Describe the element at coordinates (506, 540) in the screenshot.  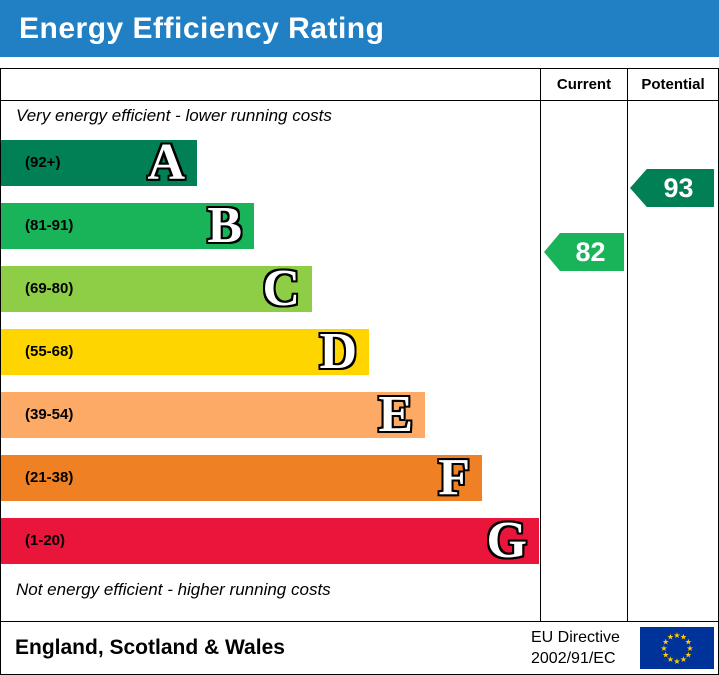
I see `band-letter: G` at that location.